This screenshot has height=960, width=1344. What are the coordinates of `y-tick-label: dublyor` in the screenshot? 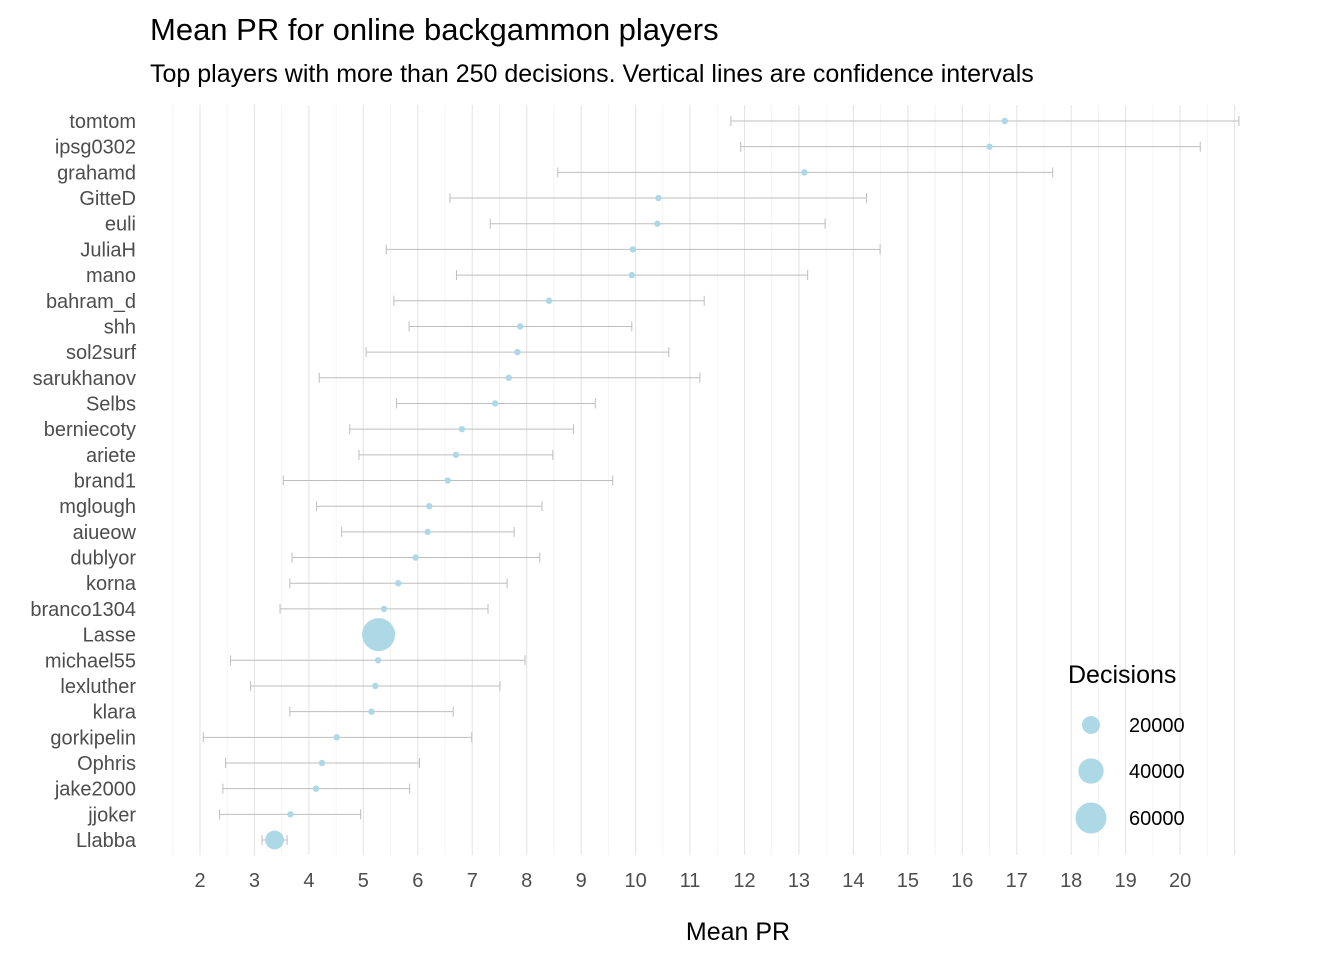 It's located at (103, 559).